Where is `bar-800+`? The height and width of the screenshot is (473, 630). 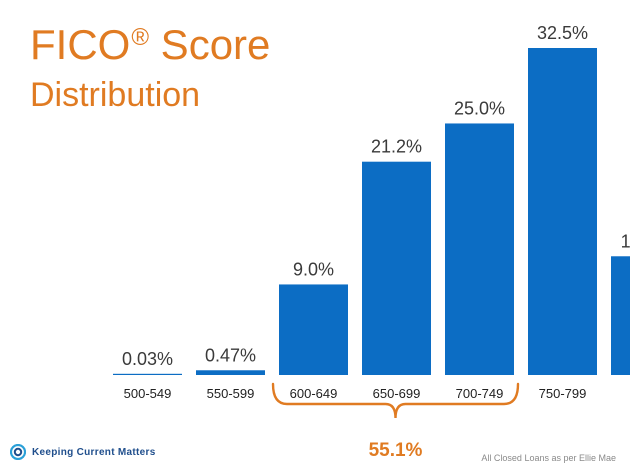 bar-800+ is located at coordinates (620, 315).